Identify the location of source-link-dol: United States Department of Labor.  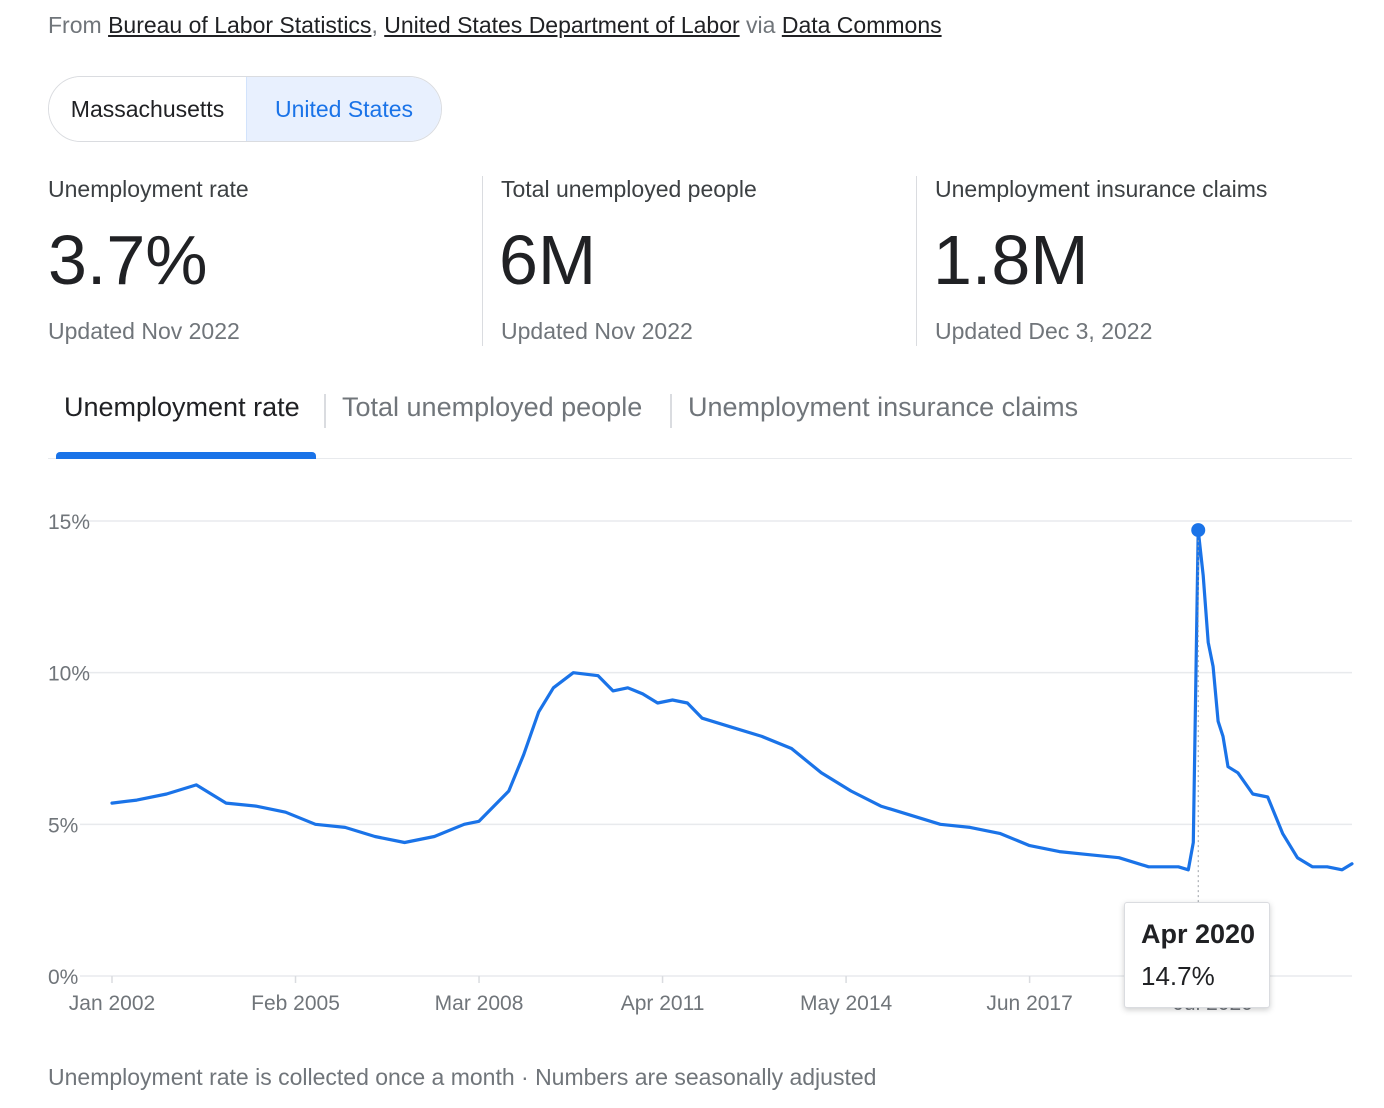
(562, 25).